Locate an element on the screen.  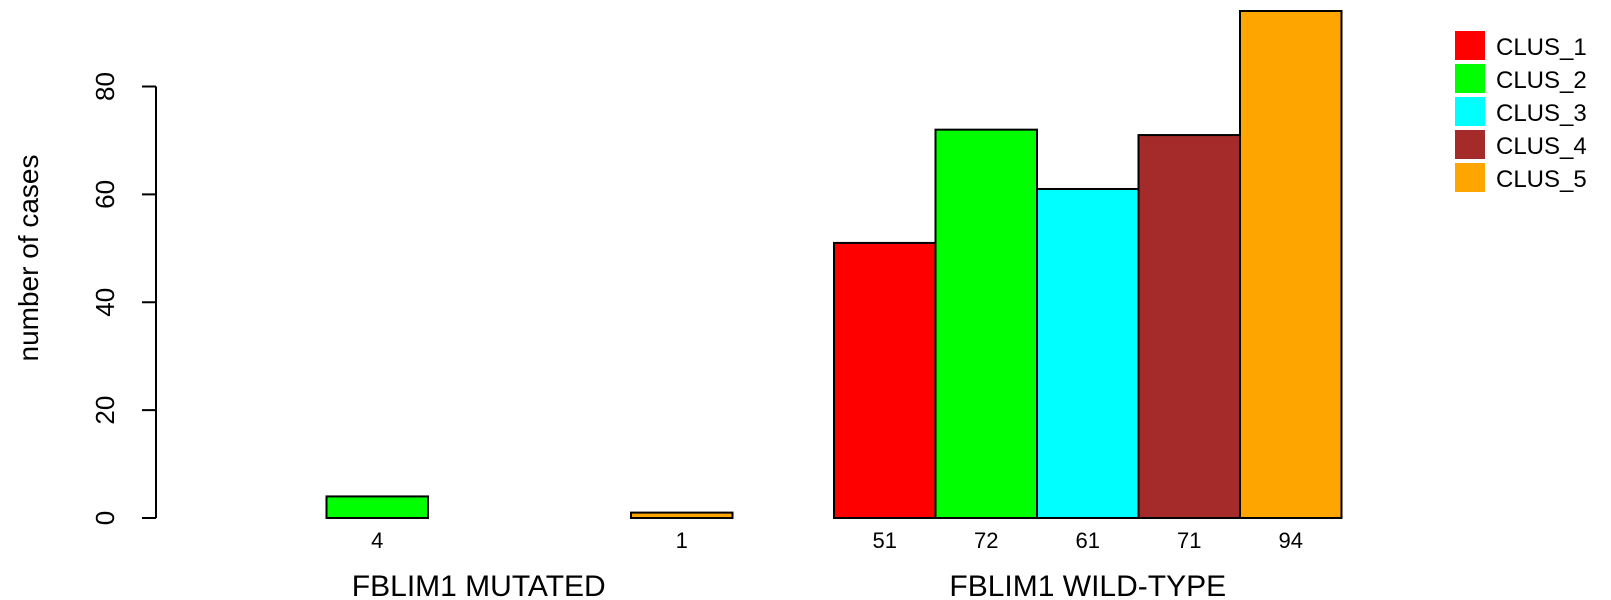
bar-value-label: 51 is located at coordinates (885, 540).